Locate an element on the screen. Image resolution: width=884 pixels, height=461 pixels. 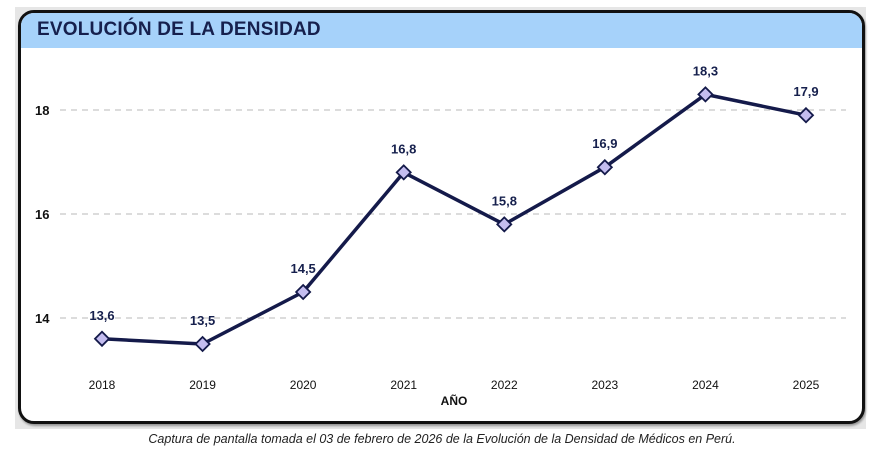
data-label: 14,5 is located at coordinates (302, 268).